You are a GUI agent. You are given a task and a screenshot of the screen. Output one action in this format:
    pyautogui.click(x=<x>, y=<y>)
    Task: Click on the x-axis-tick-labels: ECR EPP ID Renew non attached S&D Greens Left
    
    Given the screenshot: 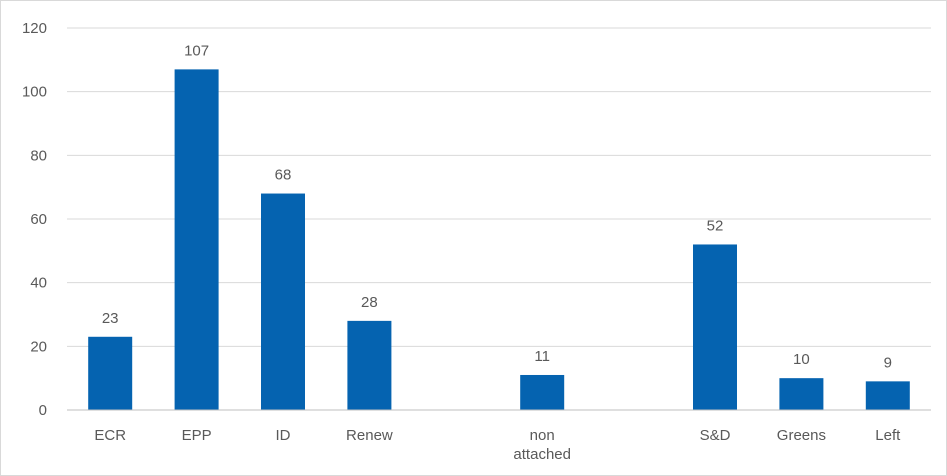 What is the action you would take?
    pyautogui.click(x=497, y=445)
    